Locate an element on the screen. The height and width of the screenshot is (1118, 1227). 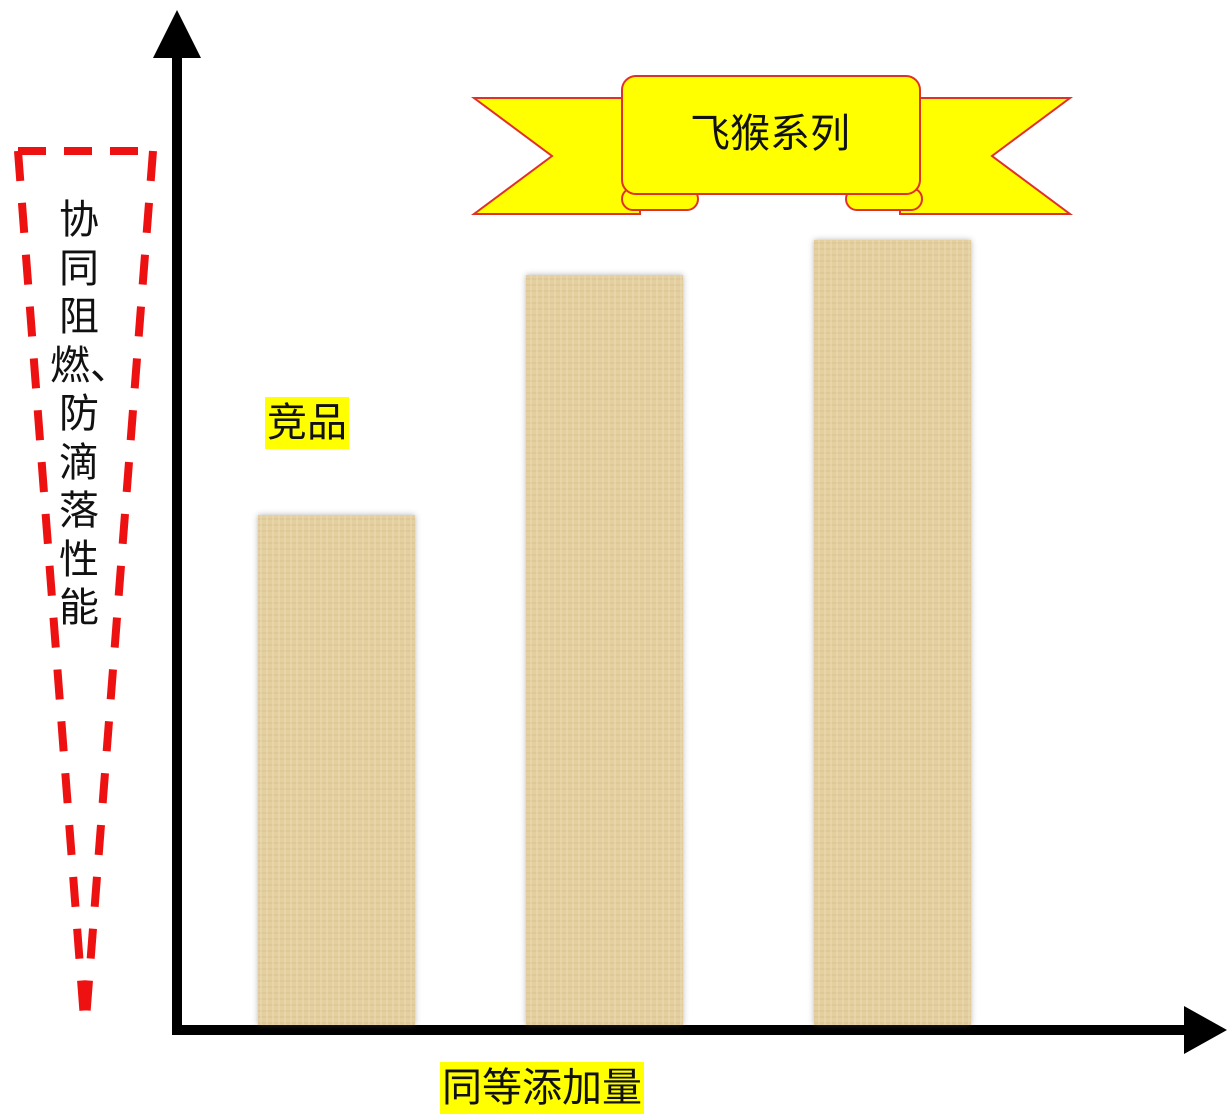
banner-text: 飞猴系列 is located at coordinates (770, 134).